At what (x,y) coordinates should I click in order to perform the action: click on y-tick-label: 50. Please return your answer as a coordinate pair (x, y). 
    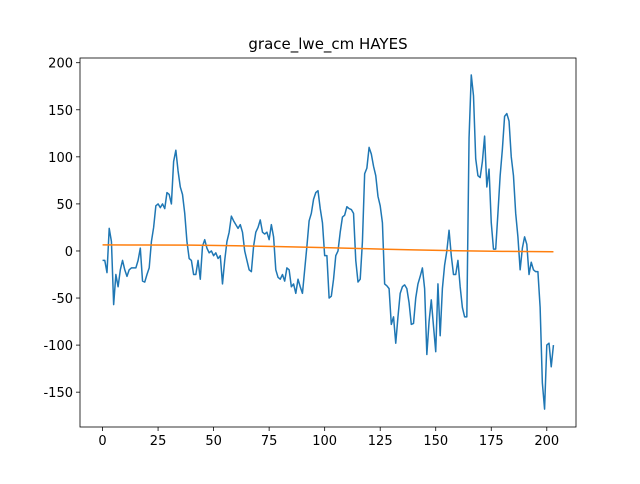
    Looking at the image, I should click on (64, 205).